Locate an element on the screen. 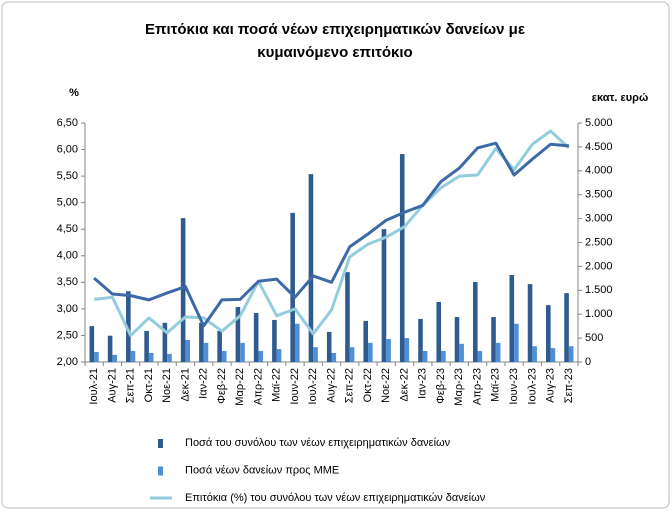 The image size is (672, 511). x-tick-label: Οκτ-22 is located at coordinates (368, 385).